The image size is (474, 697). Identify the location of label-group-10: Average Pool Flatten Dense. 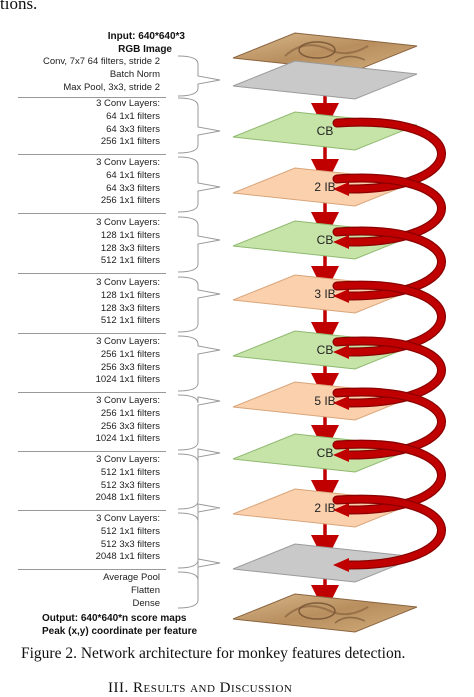
(80, 591).